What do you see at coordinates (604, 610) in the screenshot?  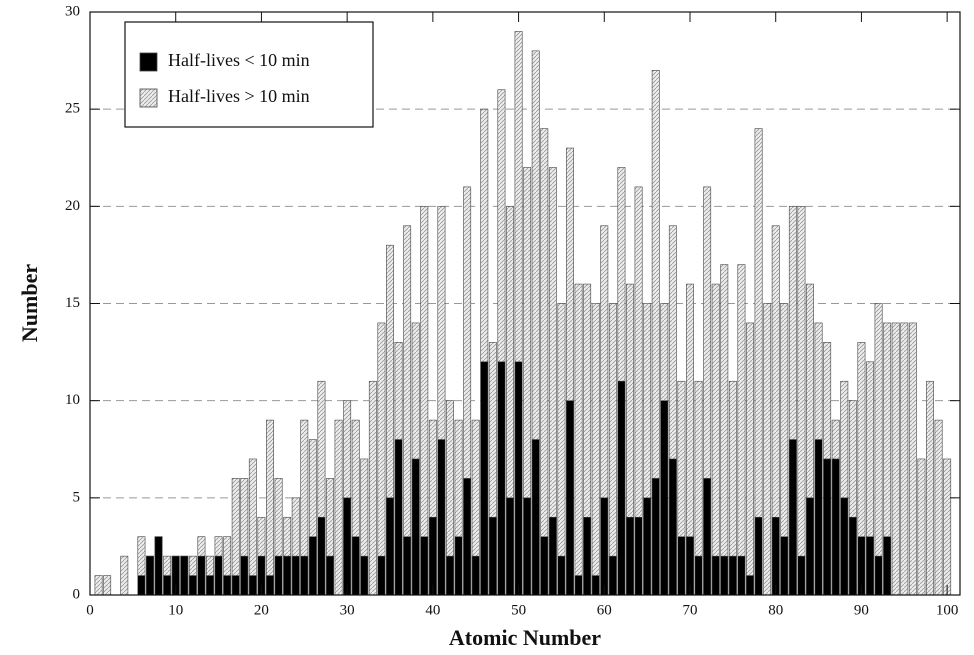 I see `x-tick-label: 60` at bounding box center [604, 610].